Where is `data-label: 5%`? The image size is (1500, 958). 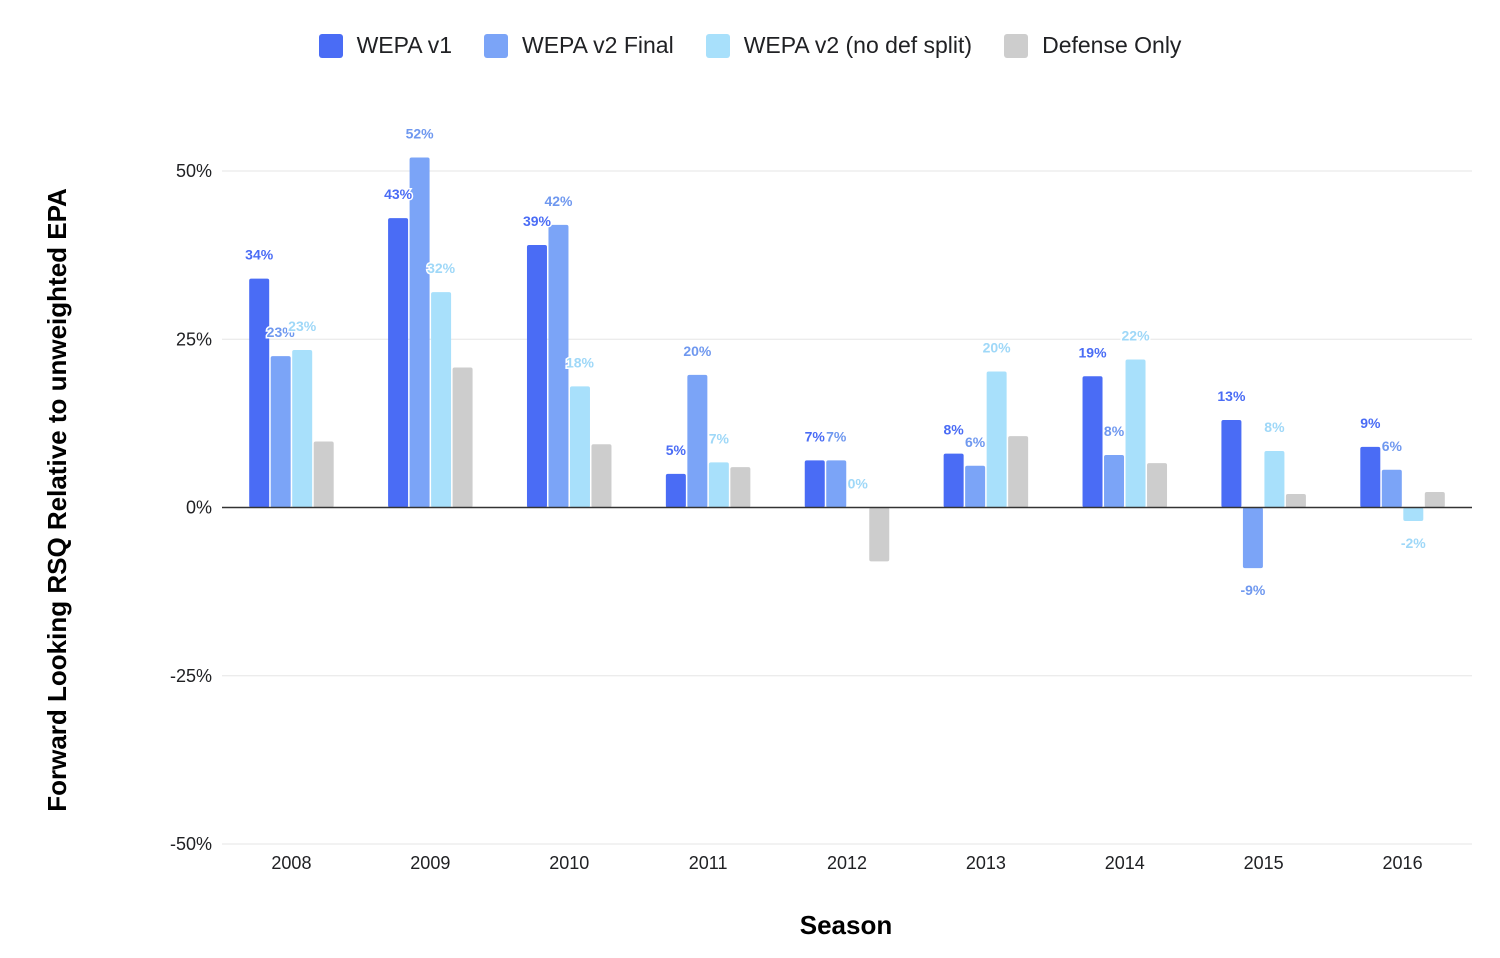 data-label: 5% is located at coordinates (676, 450).